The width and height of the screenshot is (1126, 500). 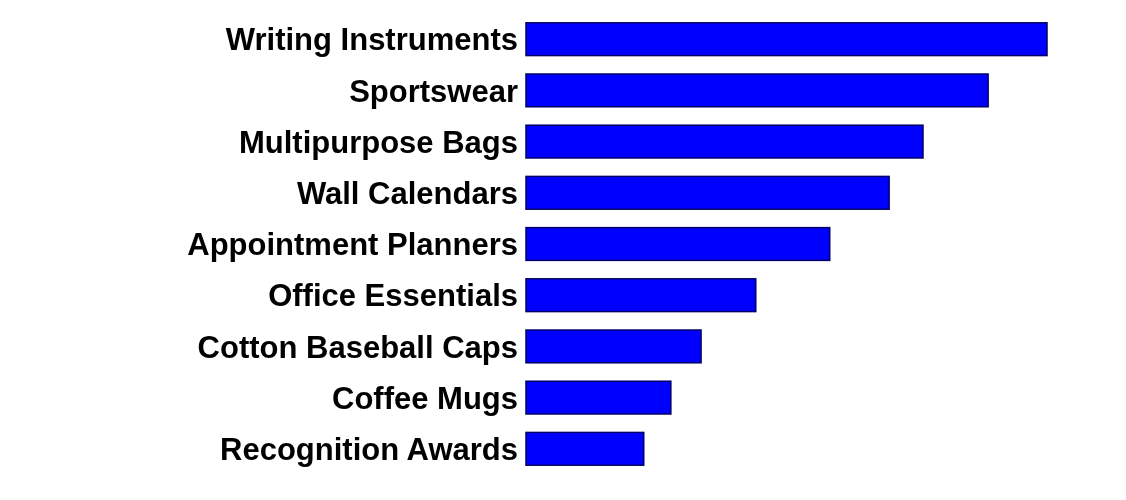 I want to click on y-tick-label: Office Essentials, so click(x=393, y=296).